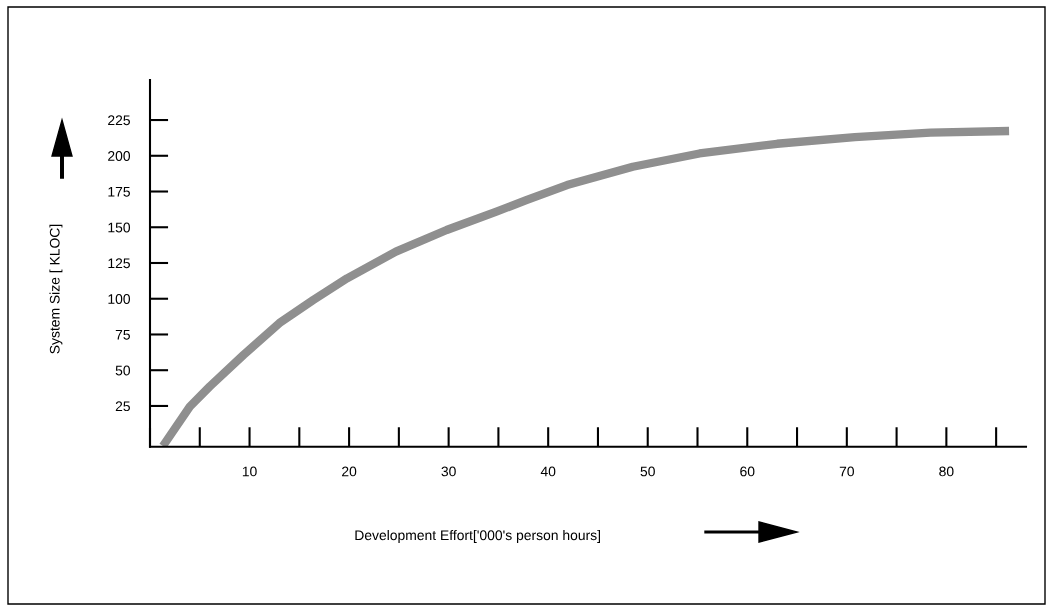  Describe the element at coordinates (846, 471) in the screenshot. I see `x-tick-label: 70` at that location.